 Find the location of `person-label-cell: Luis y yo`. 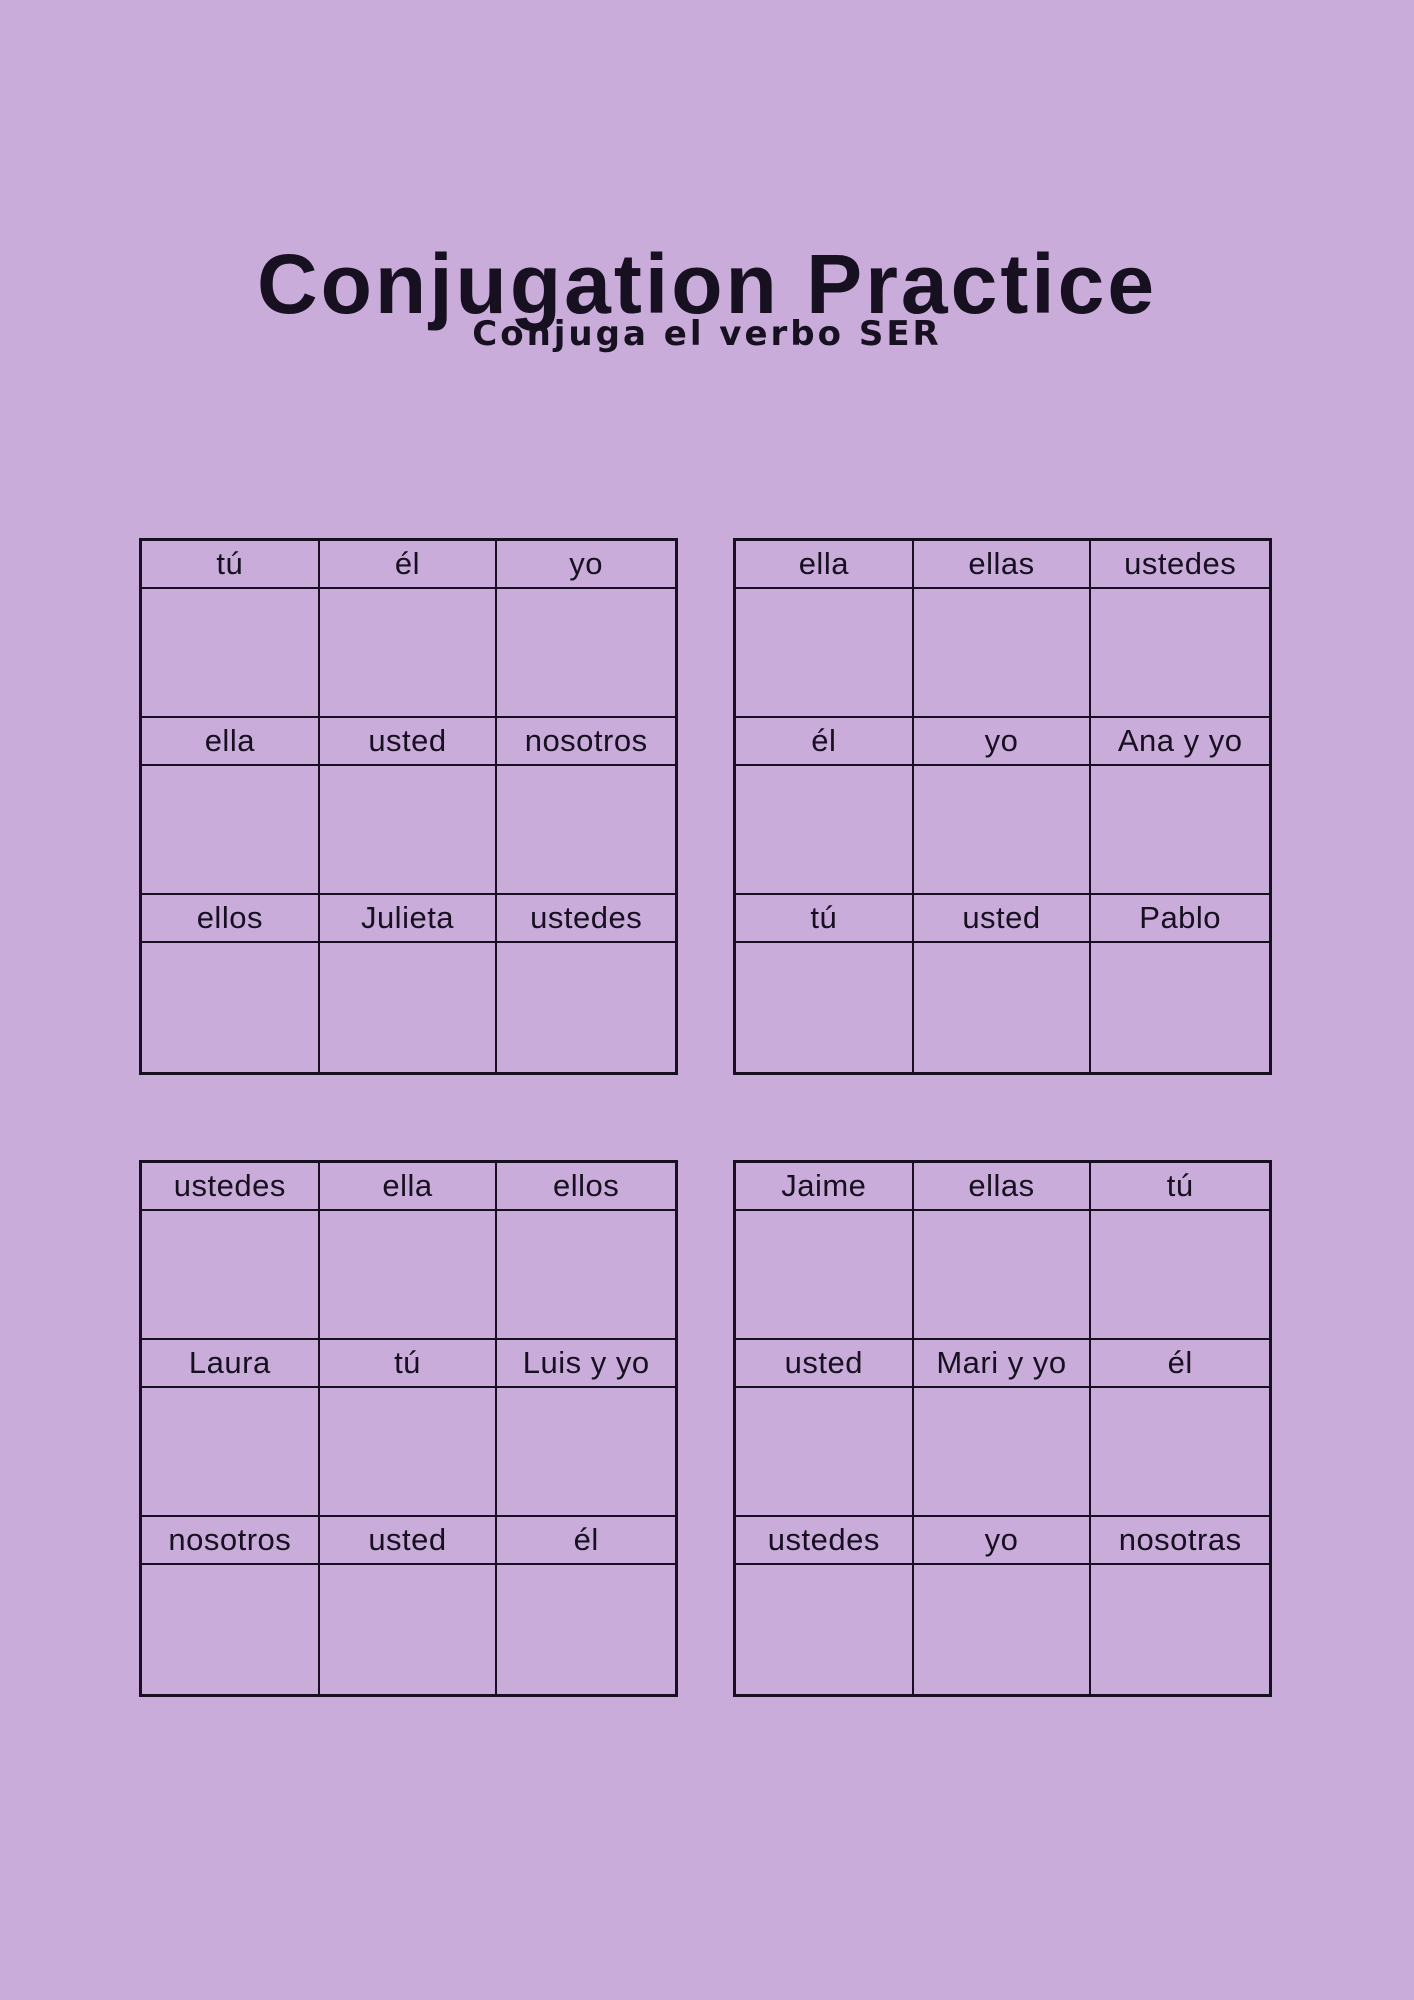

person-label-cell: Luis y yo is located at coordinates (586, 1364).